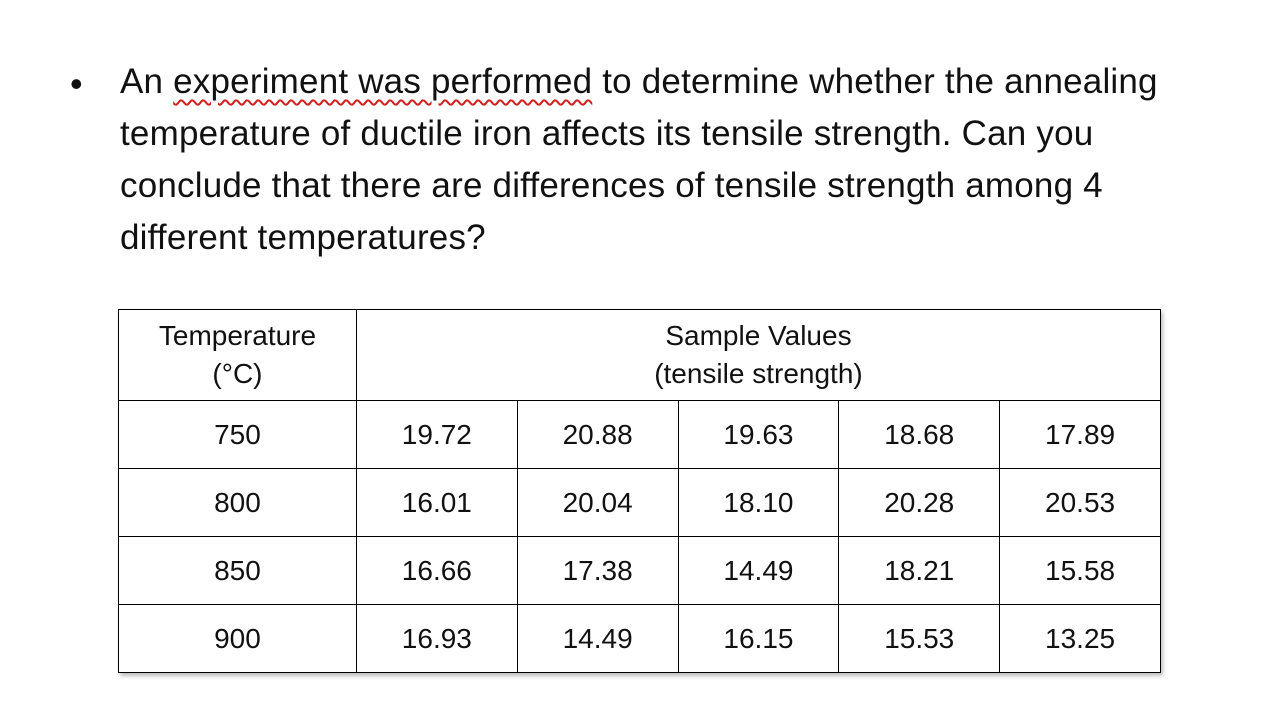 This screenshot has height=720, width=1280. What do you see at coordinates (237, 335) in the screenshot?
I see `temperature-header-line1: Temperature` at bounding box center [237, 335].